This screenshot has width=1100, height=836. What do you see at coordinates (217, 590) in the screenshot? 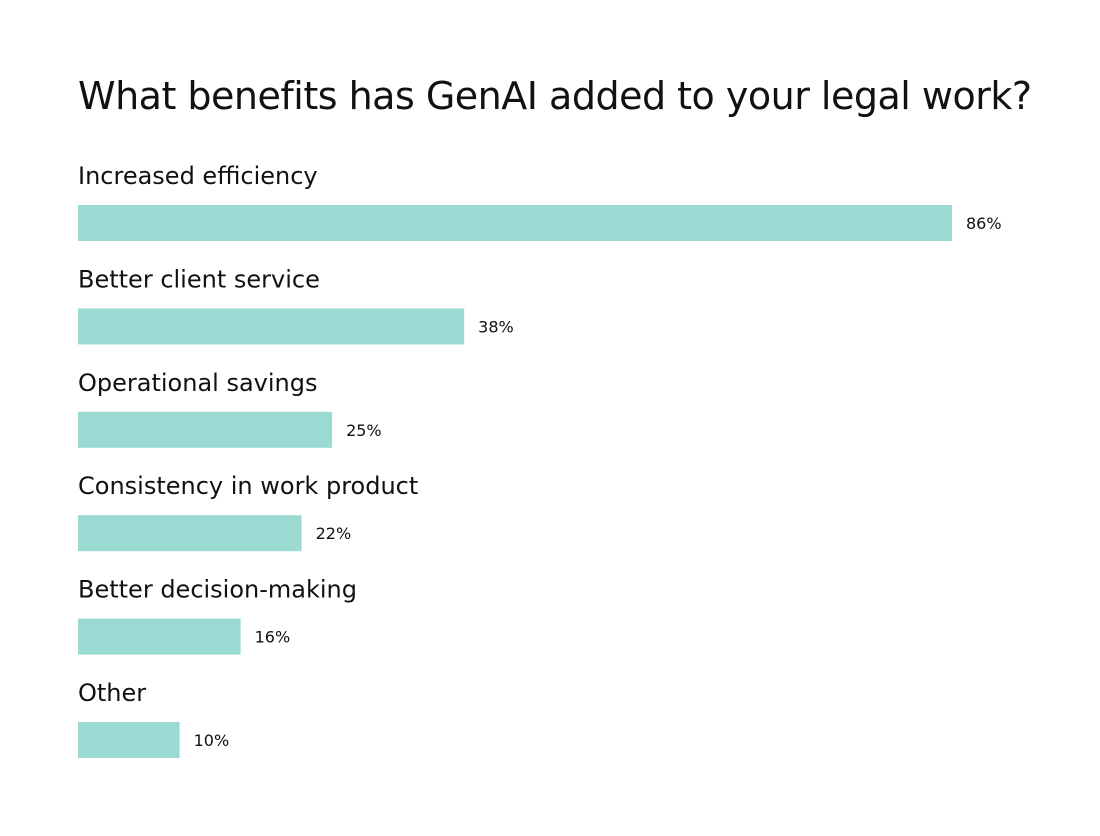
I see `category-label: Better decision-making` at bounding box center [217, 590].